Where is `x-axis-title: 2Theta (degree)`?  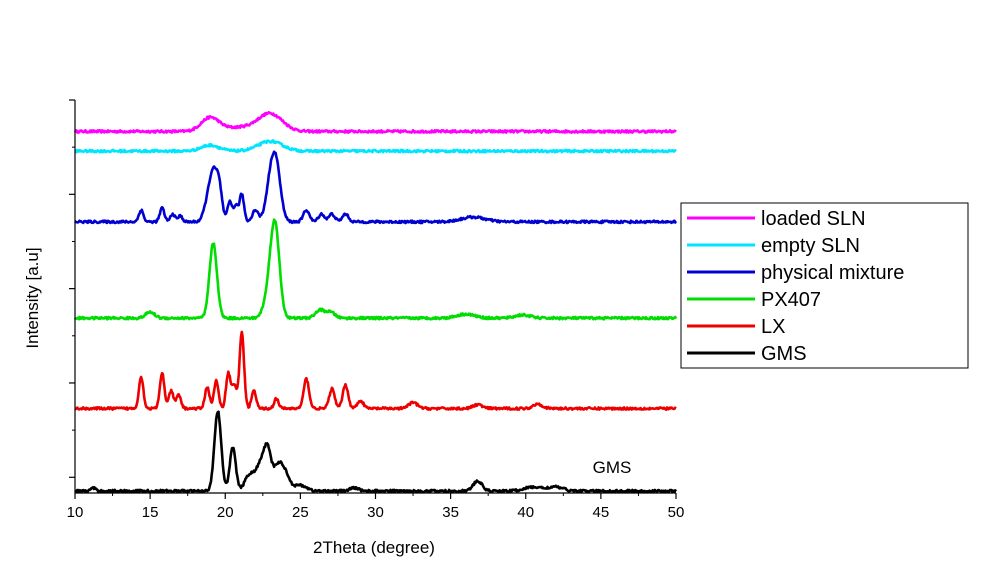
x-axis-title: 2Theta (degree) is located at coordinates (374, 547).